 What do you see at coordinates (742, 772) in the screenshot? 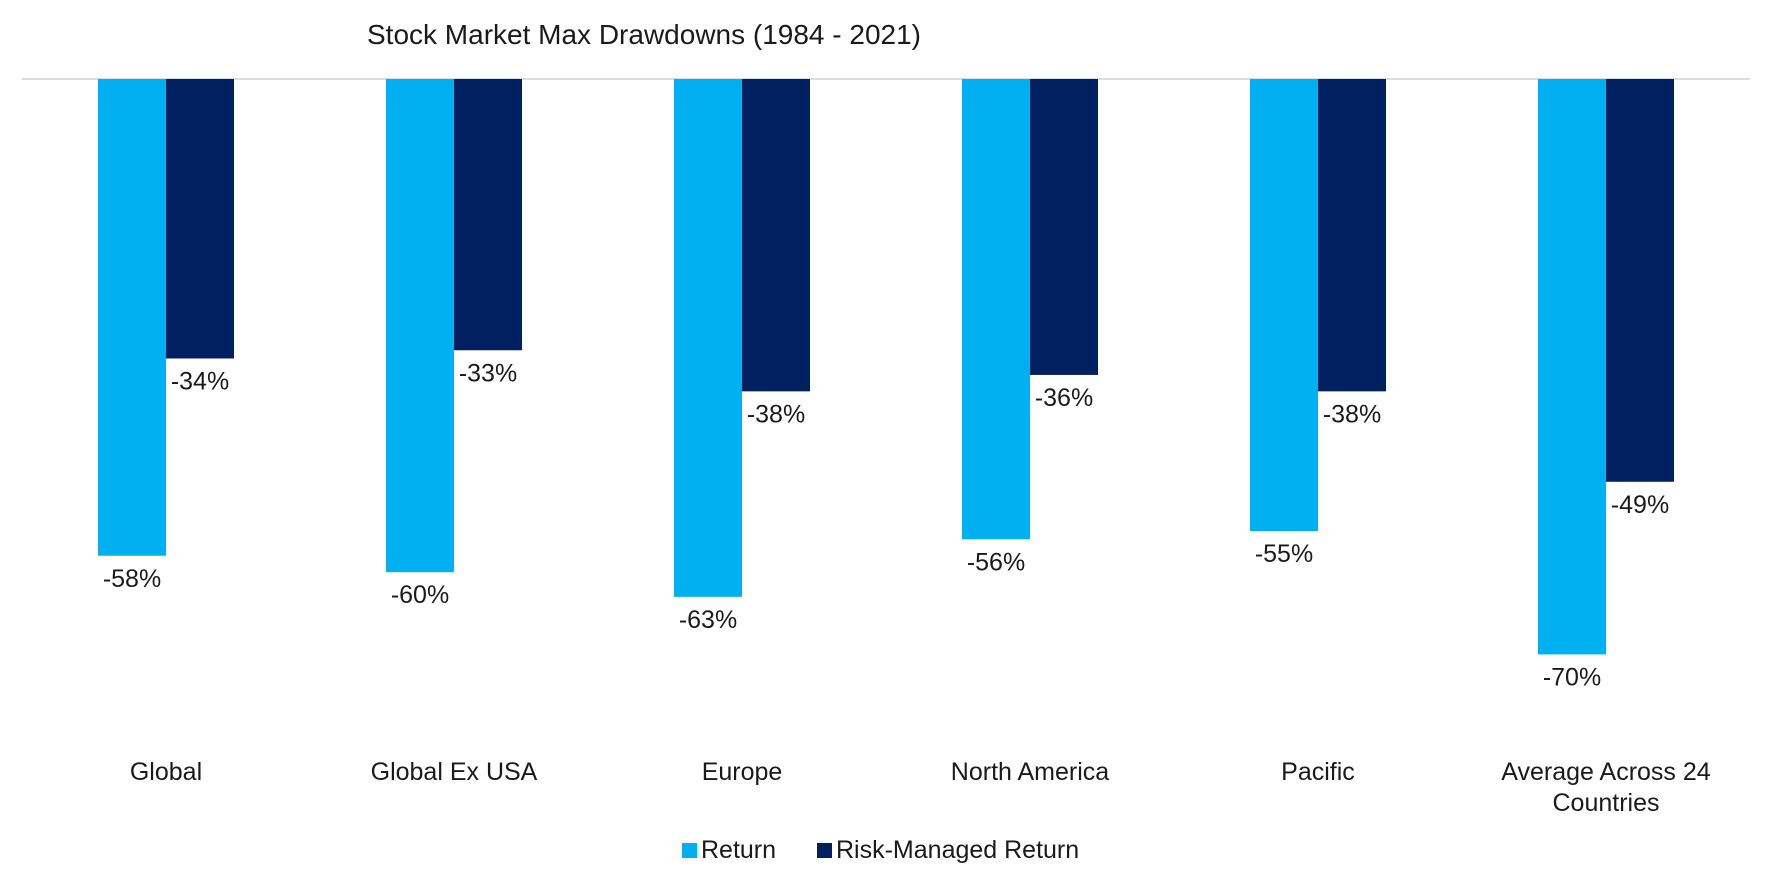
I see `category-label-2: Europe` at bounding box center [742, 772].